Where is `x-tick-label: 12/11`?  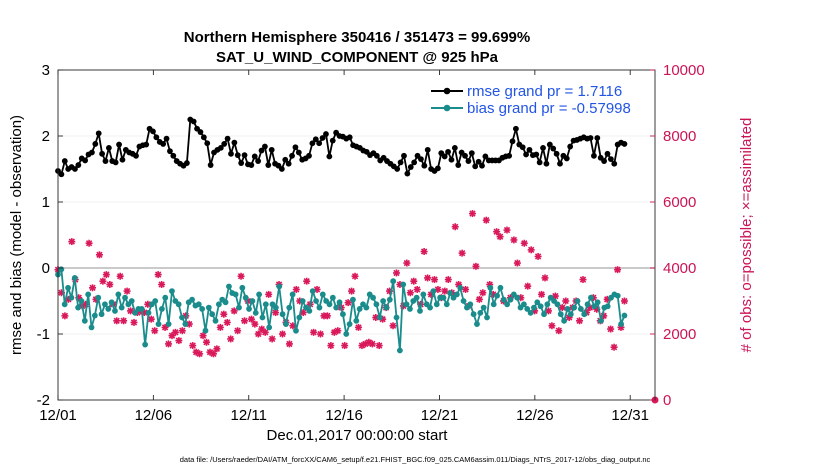
x-tick-label: 12/11 is located at coordinates (249, 415).